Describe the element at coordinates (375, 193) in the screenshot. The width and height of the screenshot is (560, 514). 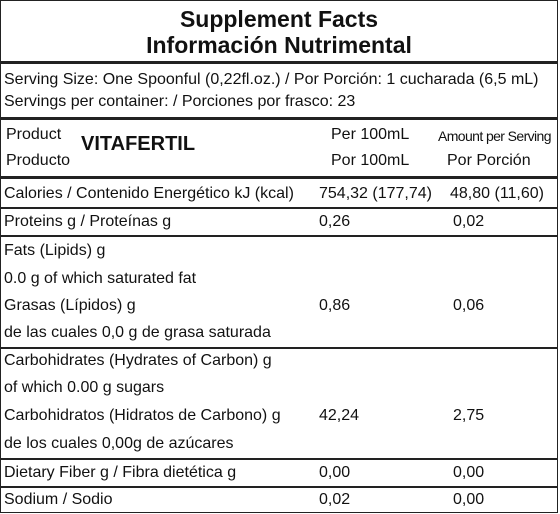
I see `row-per100-value: 754,32 (177,74)` at that location.